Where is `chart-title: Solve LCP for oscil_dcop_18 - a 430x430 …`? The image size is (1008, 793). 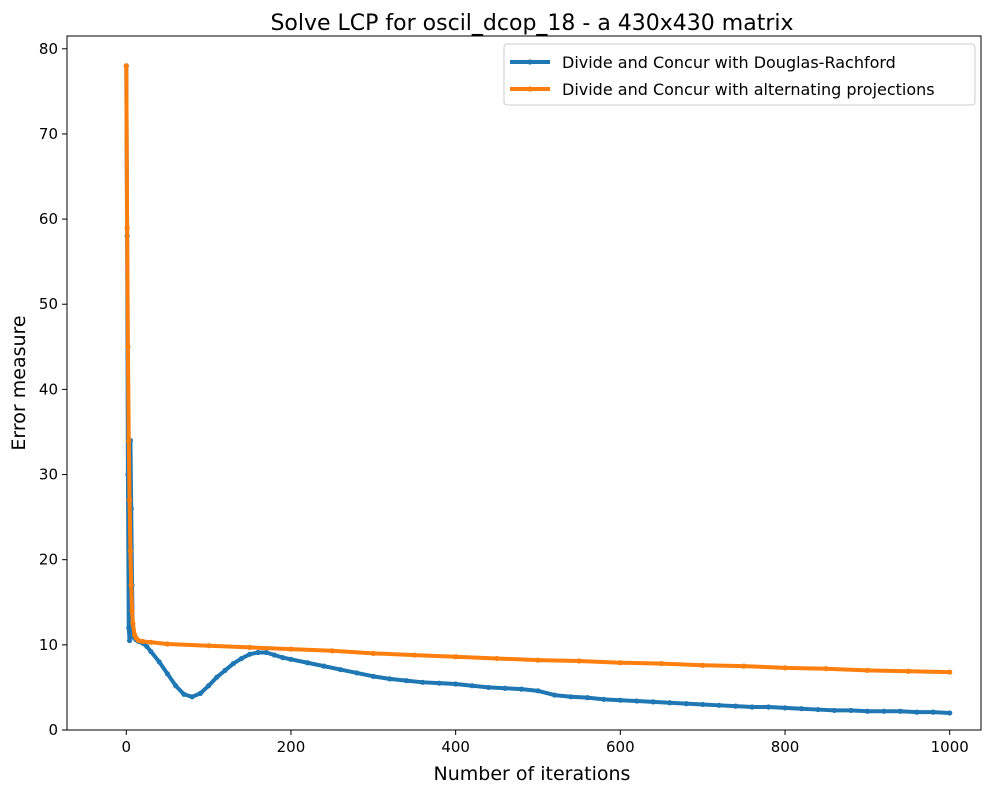
chart-title: Solve LCP for oscil_dcop_18 - a 430x430 … is located at coordinates (531, 23).